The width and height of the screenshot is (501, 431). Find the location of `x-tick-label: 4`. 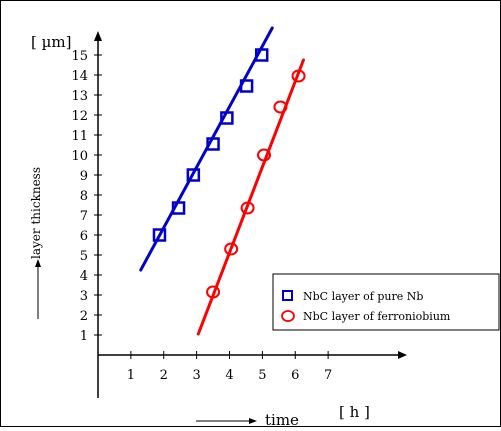

x-tick-label: 4 is located at coordinates (229, 375).